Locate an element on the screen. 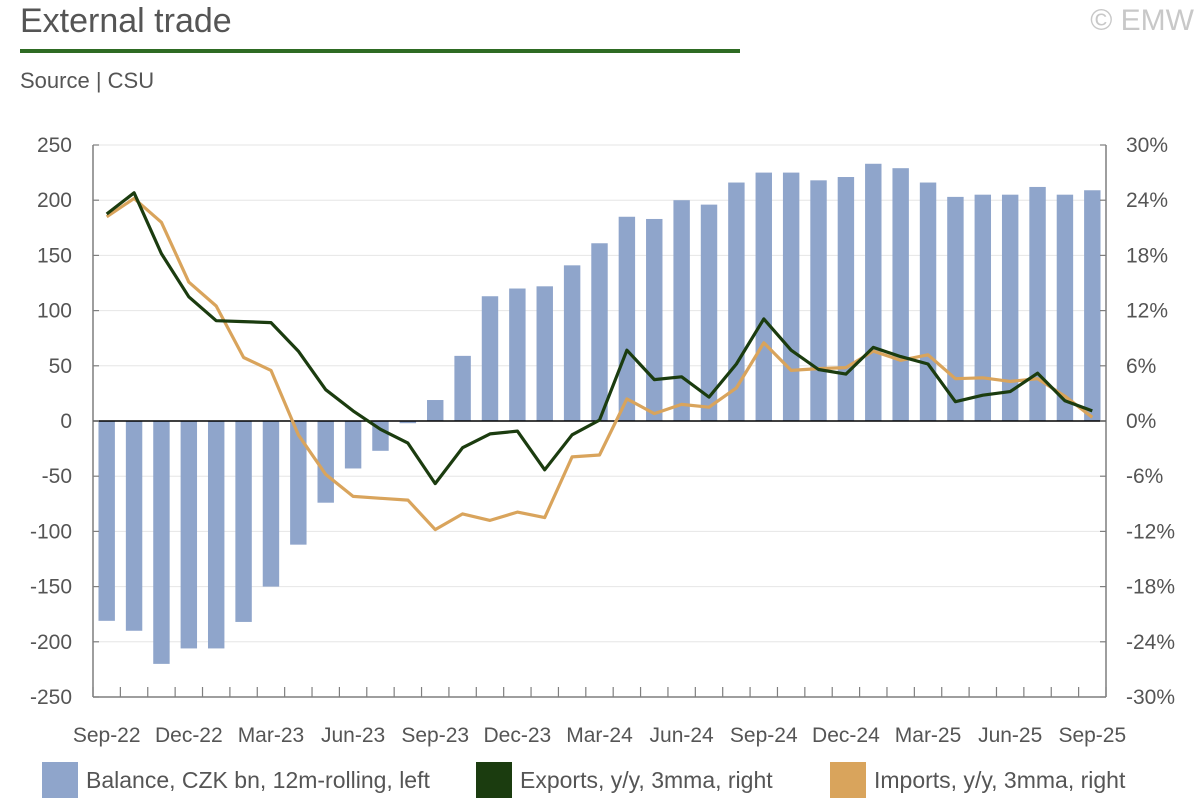  legend-swatch-imports is located at coordinates (848, 780).